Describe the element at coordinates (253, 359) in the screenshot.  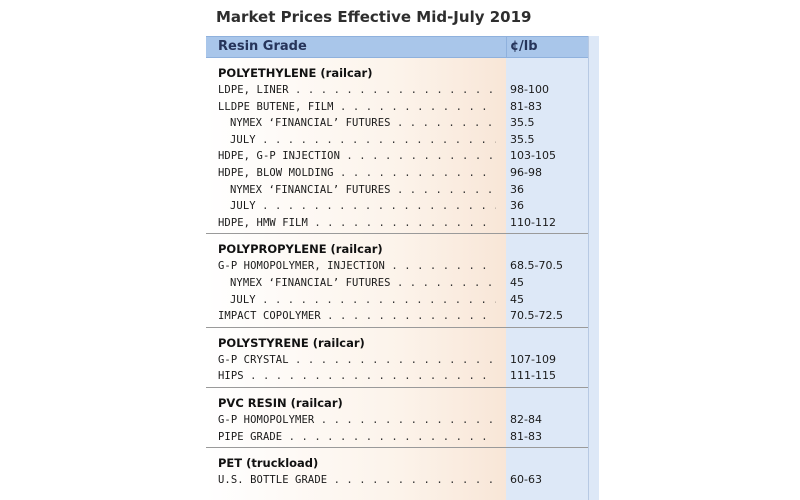
I see `resin-grade-text: G-P CRYSTAL` at that location.